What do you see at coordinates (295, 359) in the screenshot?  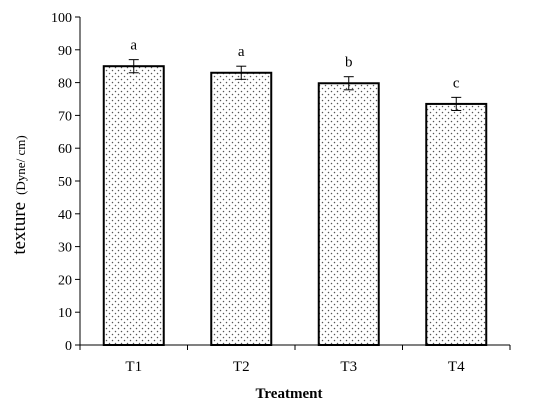 I see `x-axis: T1 T2 T3 T4` at bounding box center [295, 359].